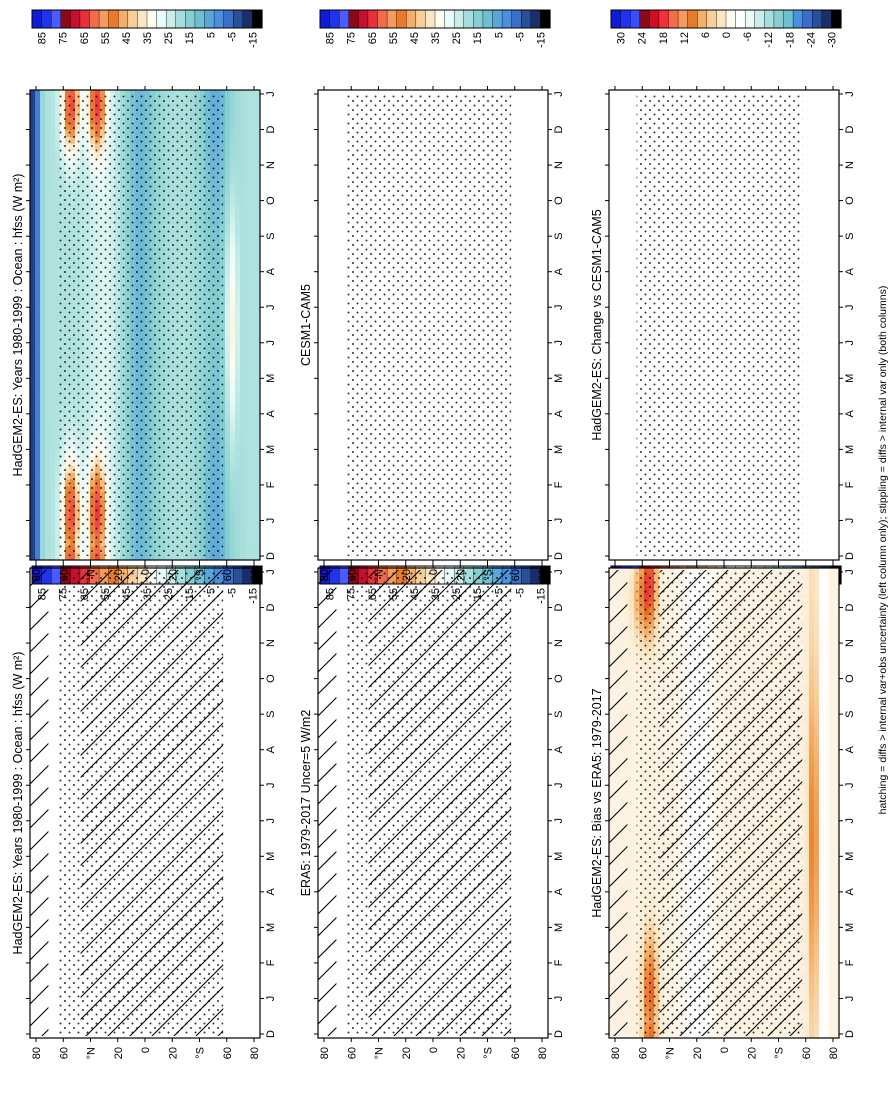  I want to click on lat-tick-label: 0, so click(725, 1050).